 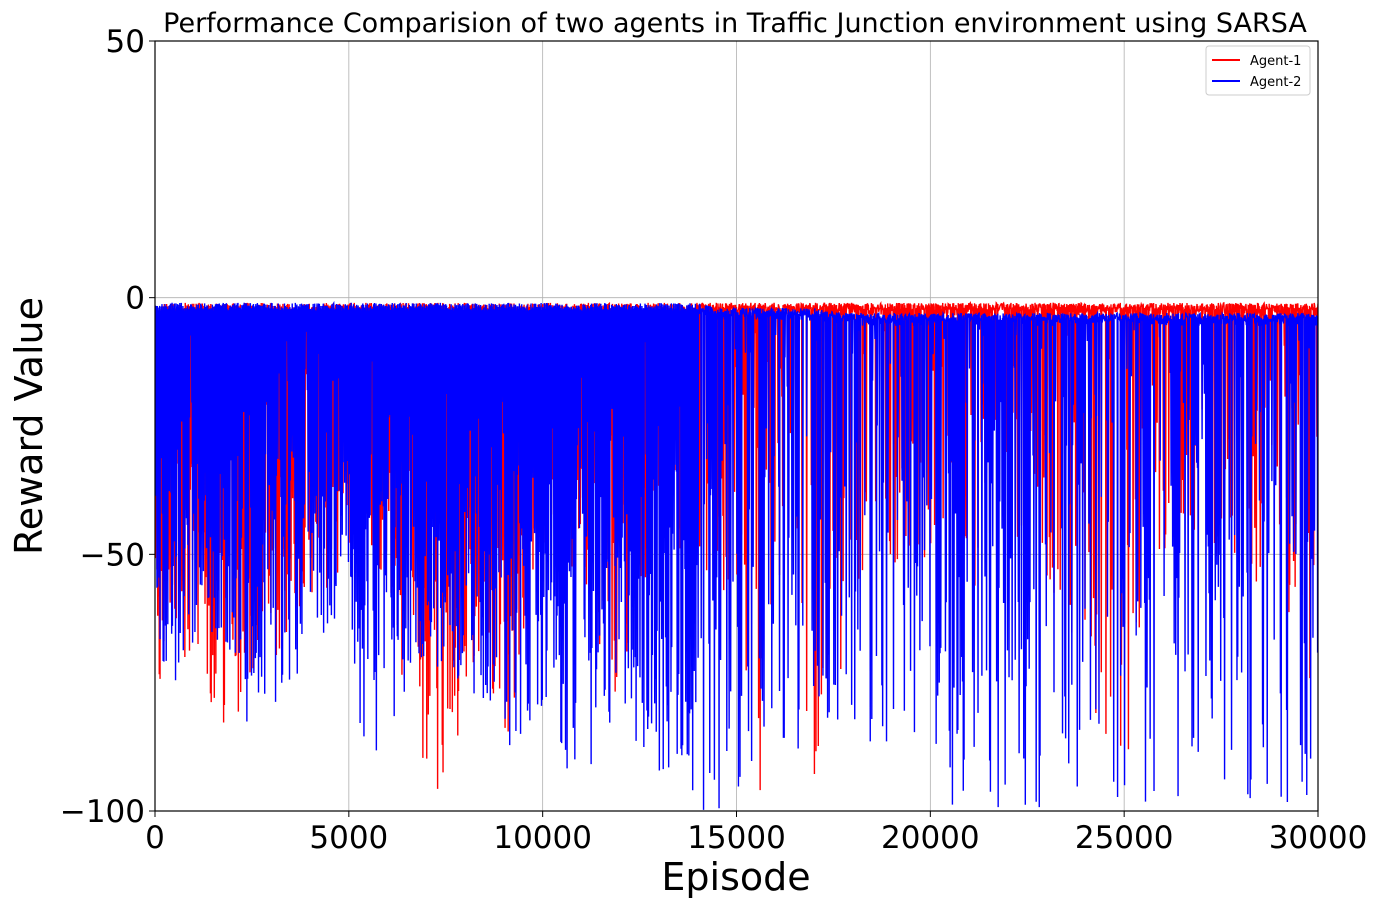 What do you see at coordinates (135, 299) in the screenshot?
I see `y-tick-label: 0` at bounding box center [135, 299].